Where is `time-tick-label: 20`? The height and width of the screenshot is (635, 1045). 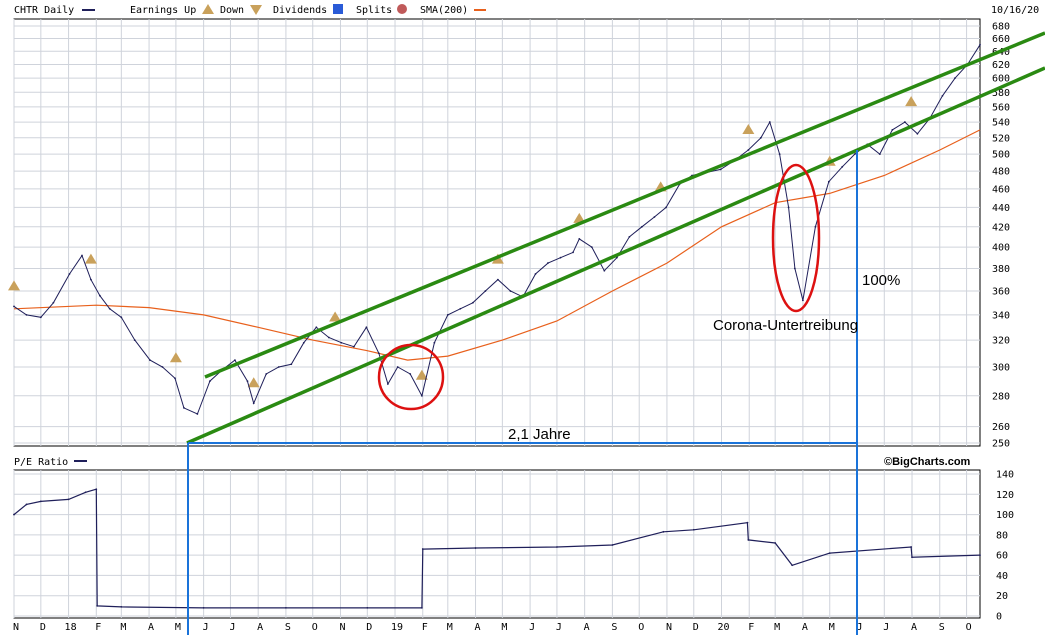 time-tick-label: 20 is located at coordinates (724, 627).